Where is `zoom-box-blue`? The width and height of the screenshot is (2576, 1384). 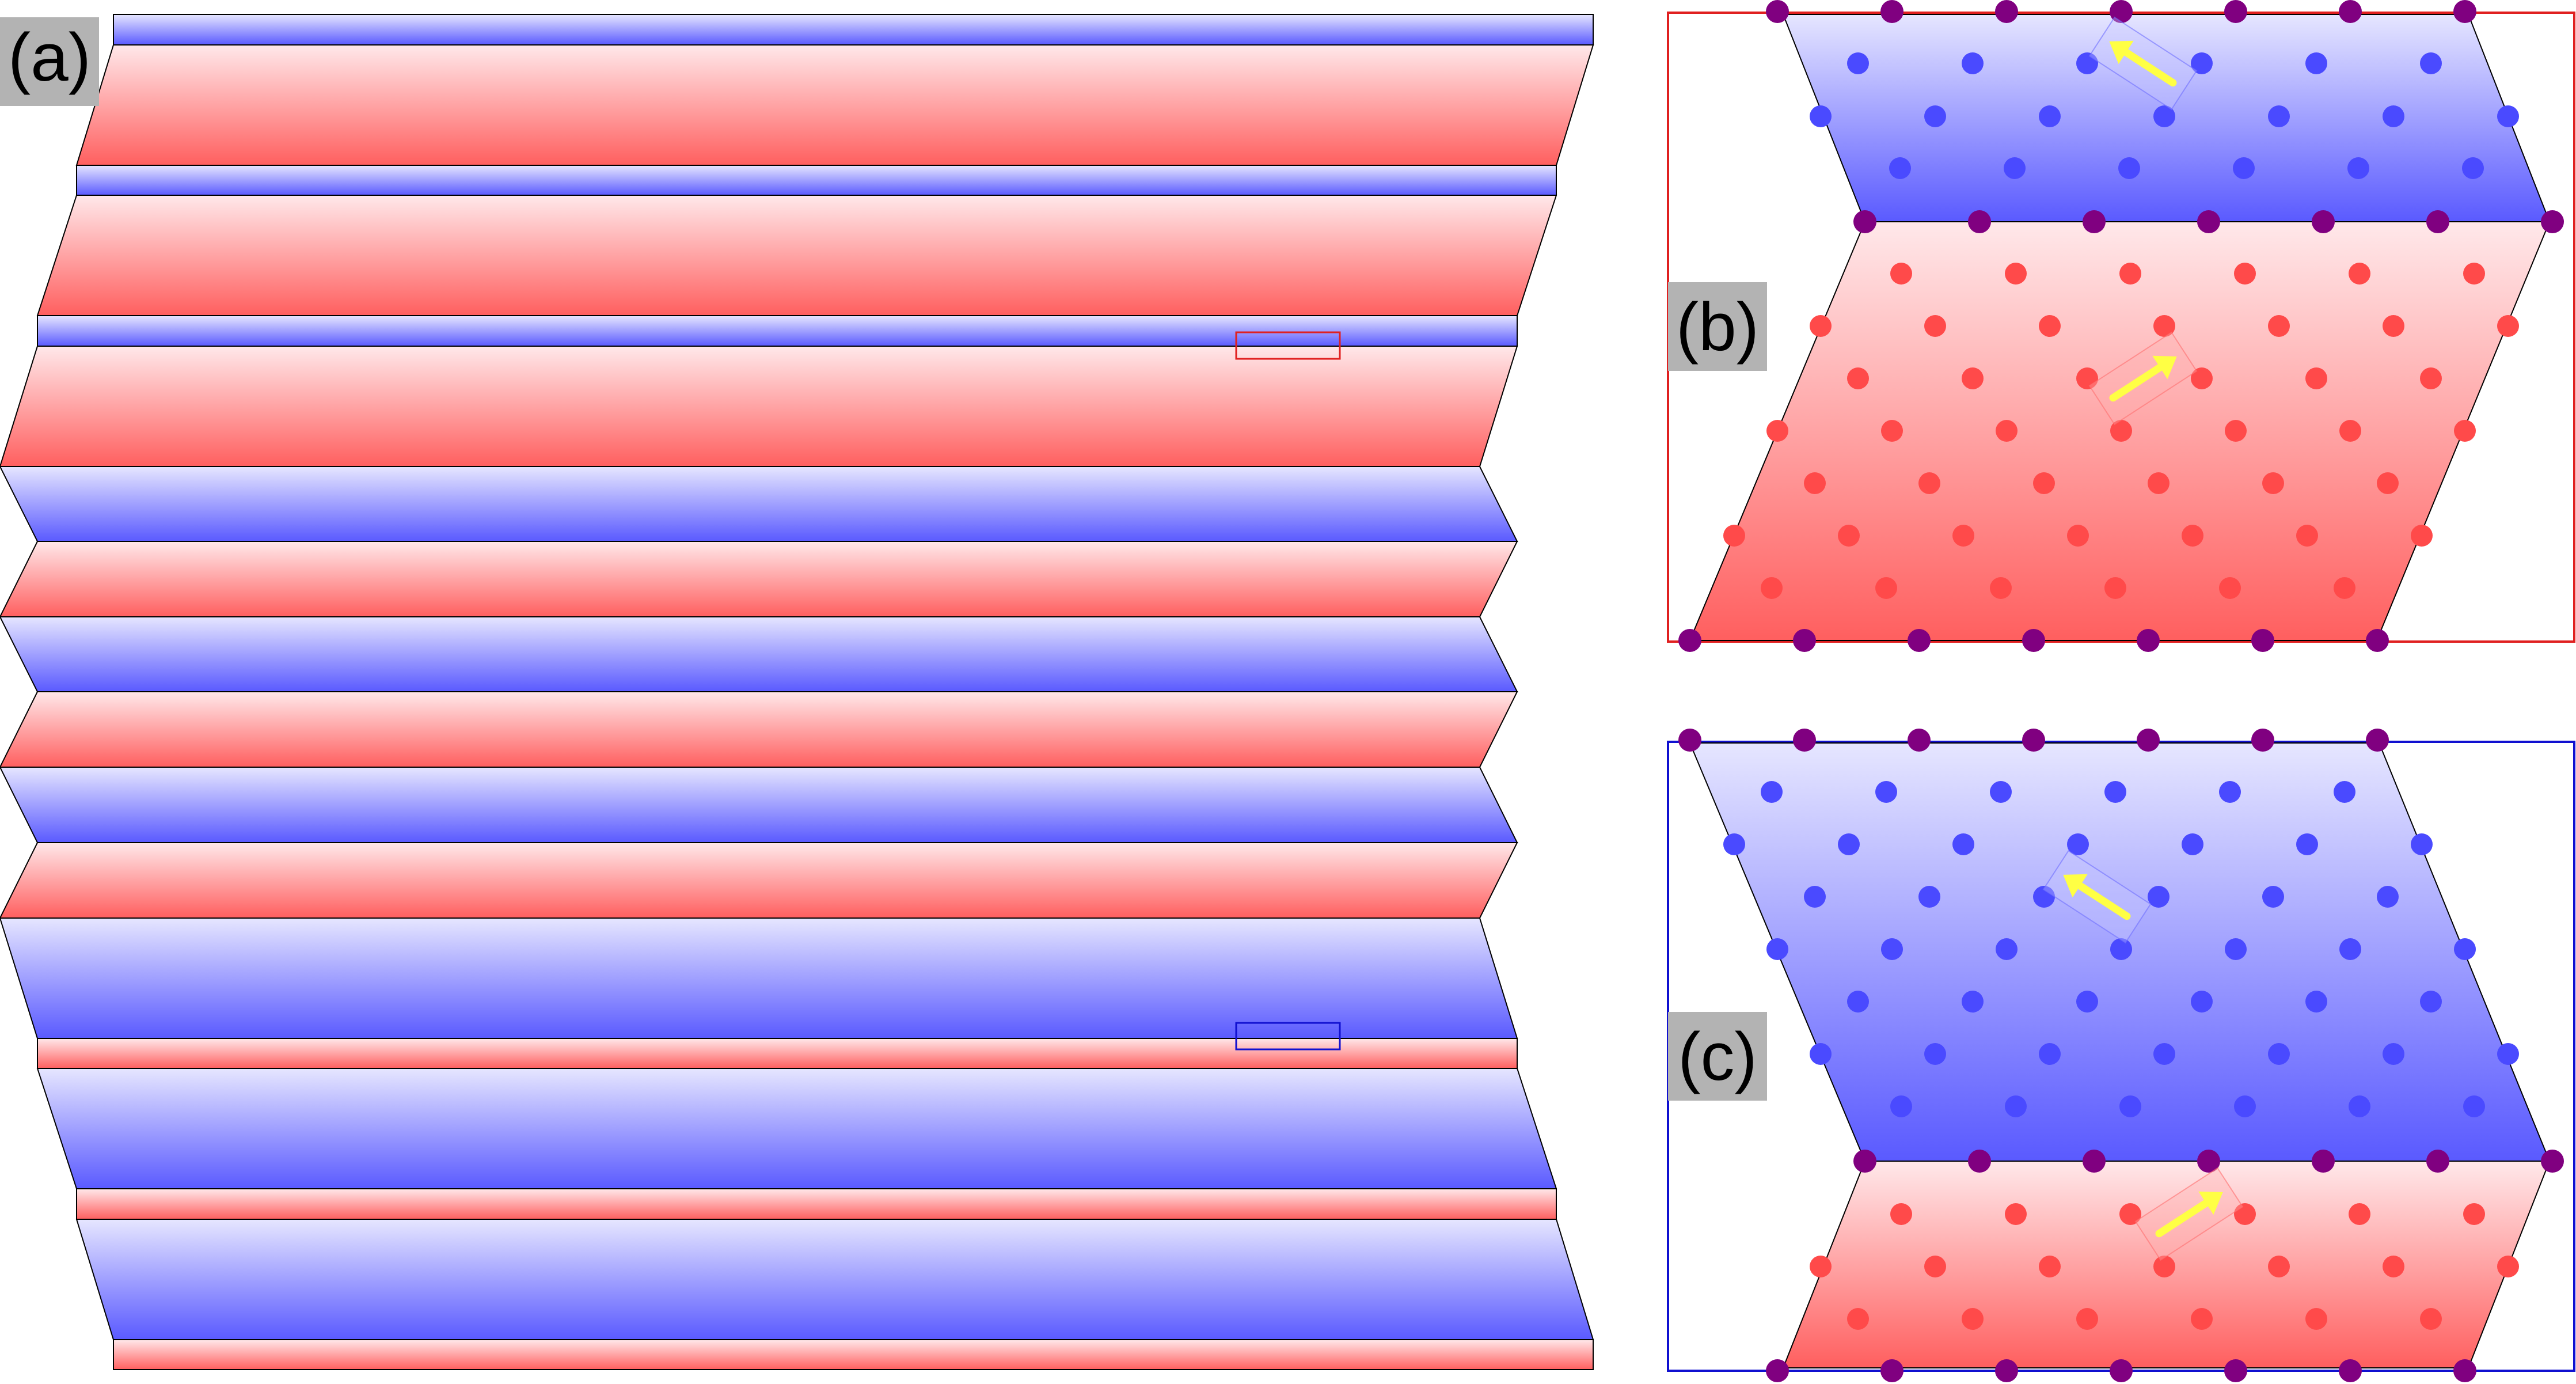 zoom-box-blue is located at coordinates (1288, 1036).